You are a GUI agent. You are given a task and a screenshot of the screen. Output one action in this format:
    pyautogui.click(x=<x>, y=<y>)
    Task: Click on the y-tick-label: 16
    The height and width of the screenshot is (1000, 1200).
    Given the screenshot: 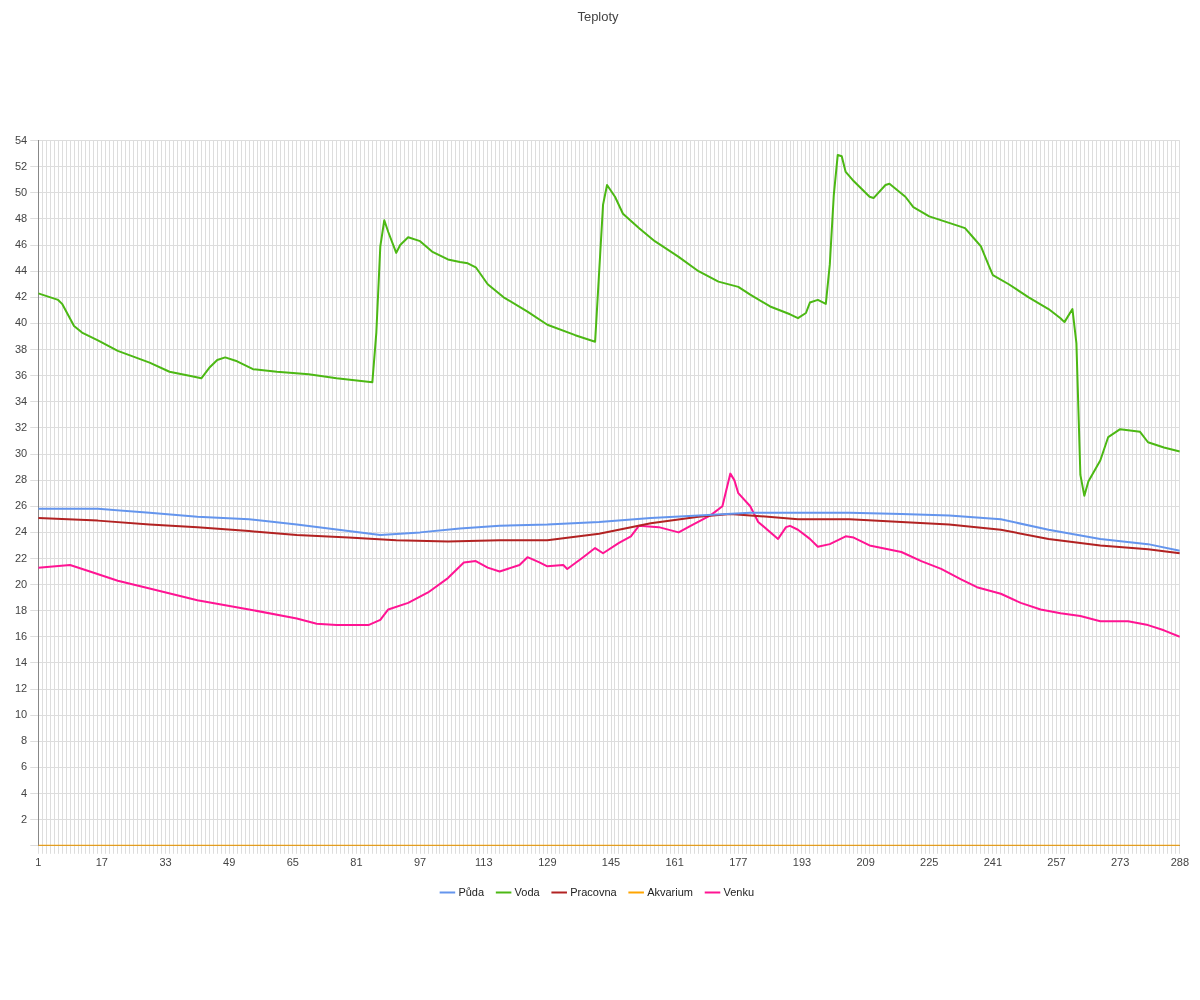 What is the action you would take?
    pyautogui.click(x=21, y=635)
    